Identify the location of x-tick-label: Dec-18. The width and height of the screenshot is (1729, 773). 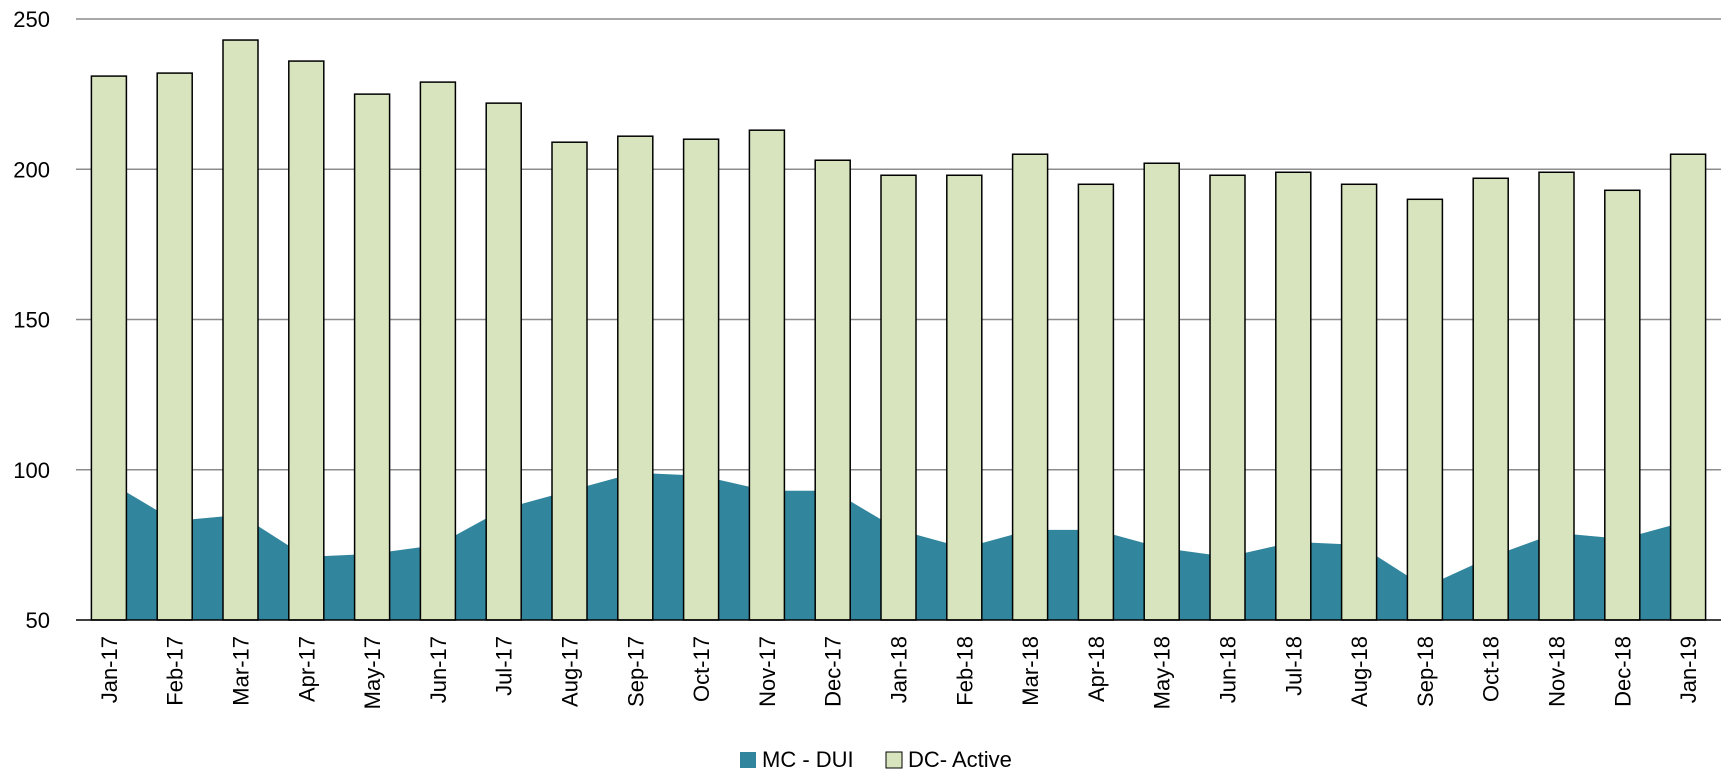
(1622, 671).